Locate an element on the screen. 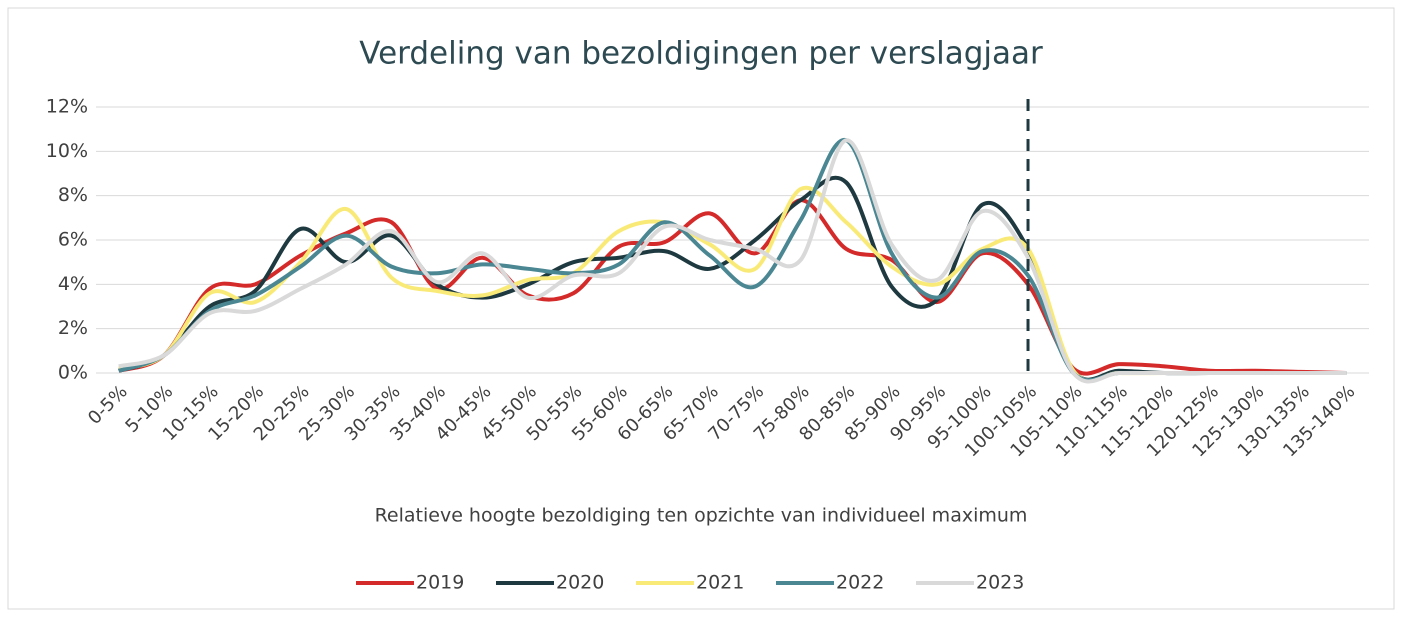  legend-label: 2019 is located at coordinates (440, 583).